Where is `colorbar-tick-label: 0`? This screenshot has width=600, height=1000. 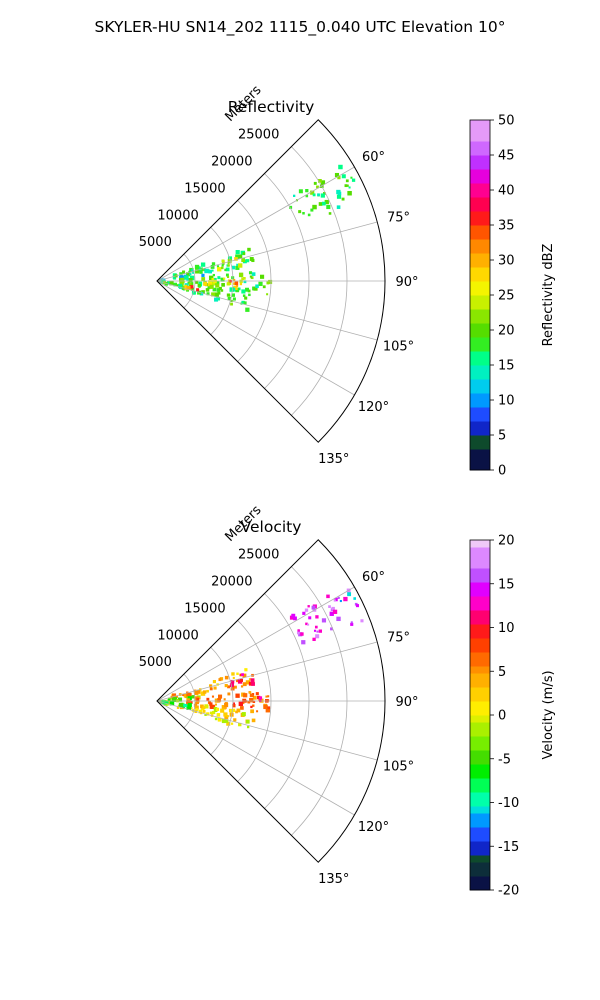
colorbar-tick-label: 0 is located at coordinates (502, 471).